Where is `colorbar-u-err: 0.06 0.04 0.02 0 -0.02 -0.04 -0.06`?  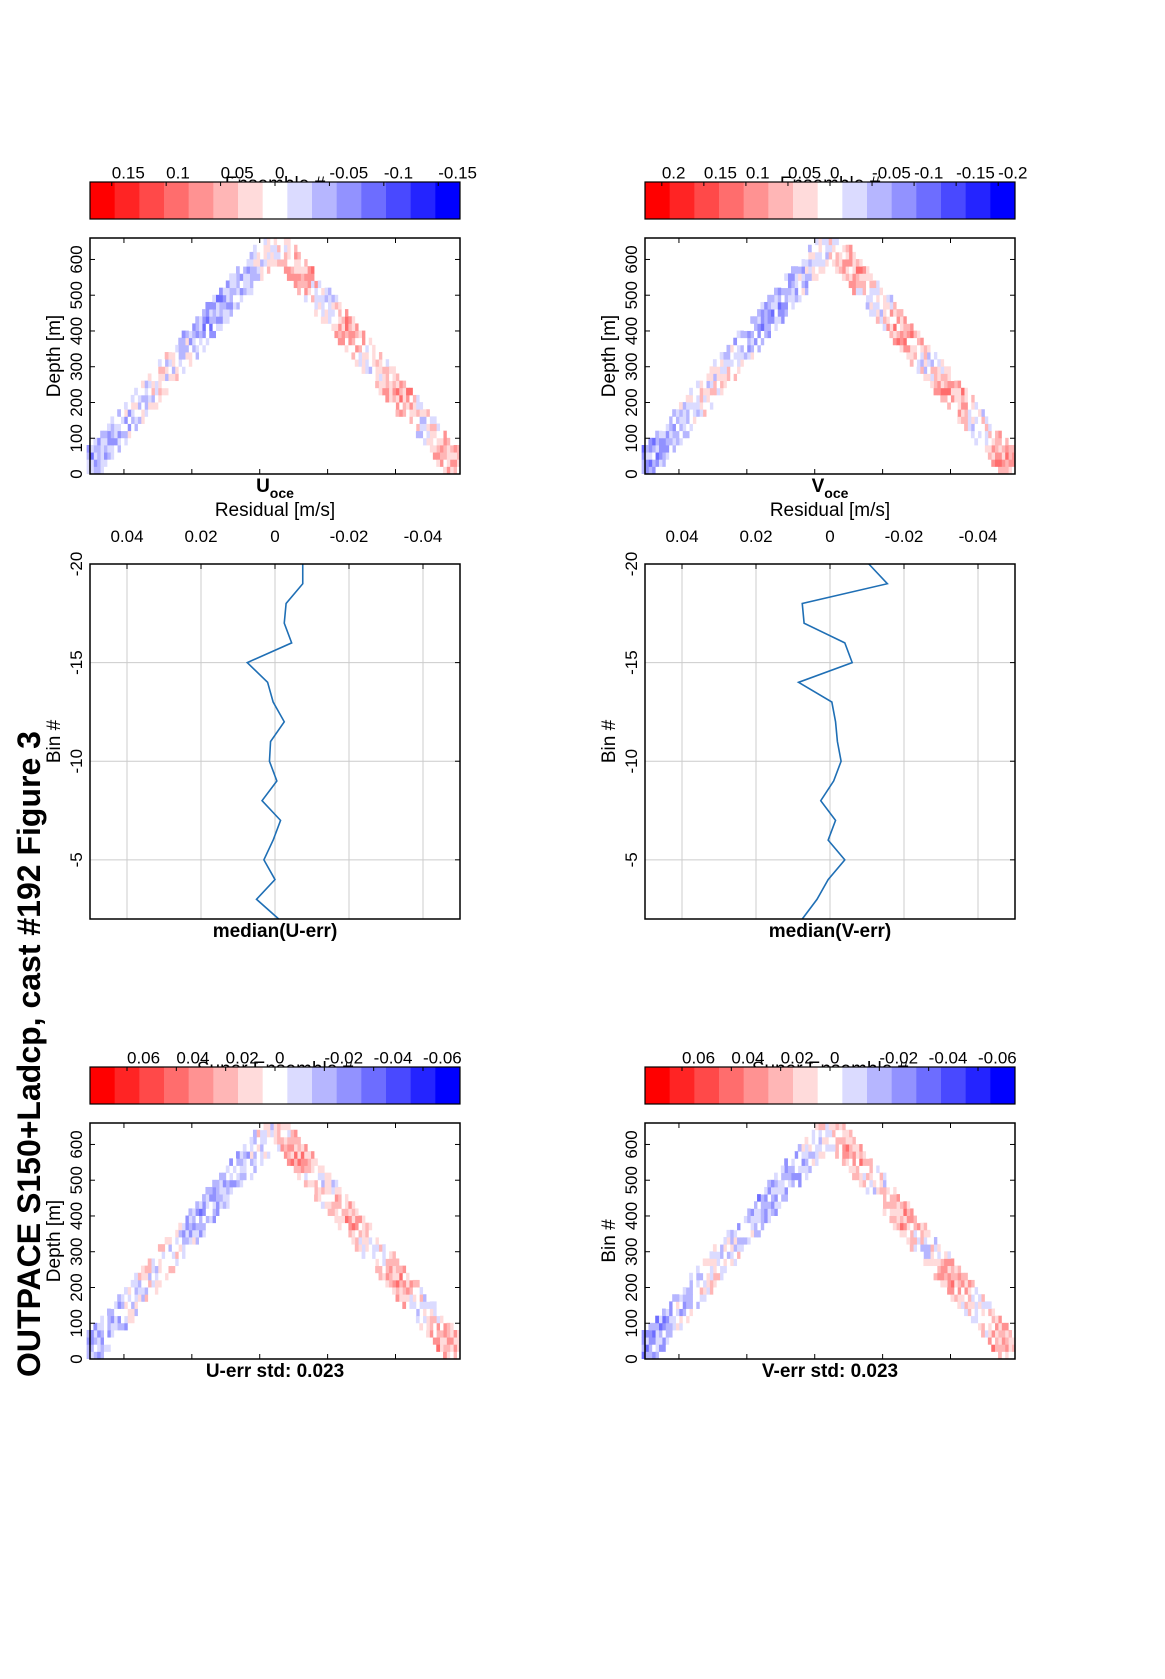 colorbar-u-err: 0.06 0.04 0.02 0 -0.02 -0.04 -0.06 is located at coordinates (275, 1076).